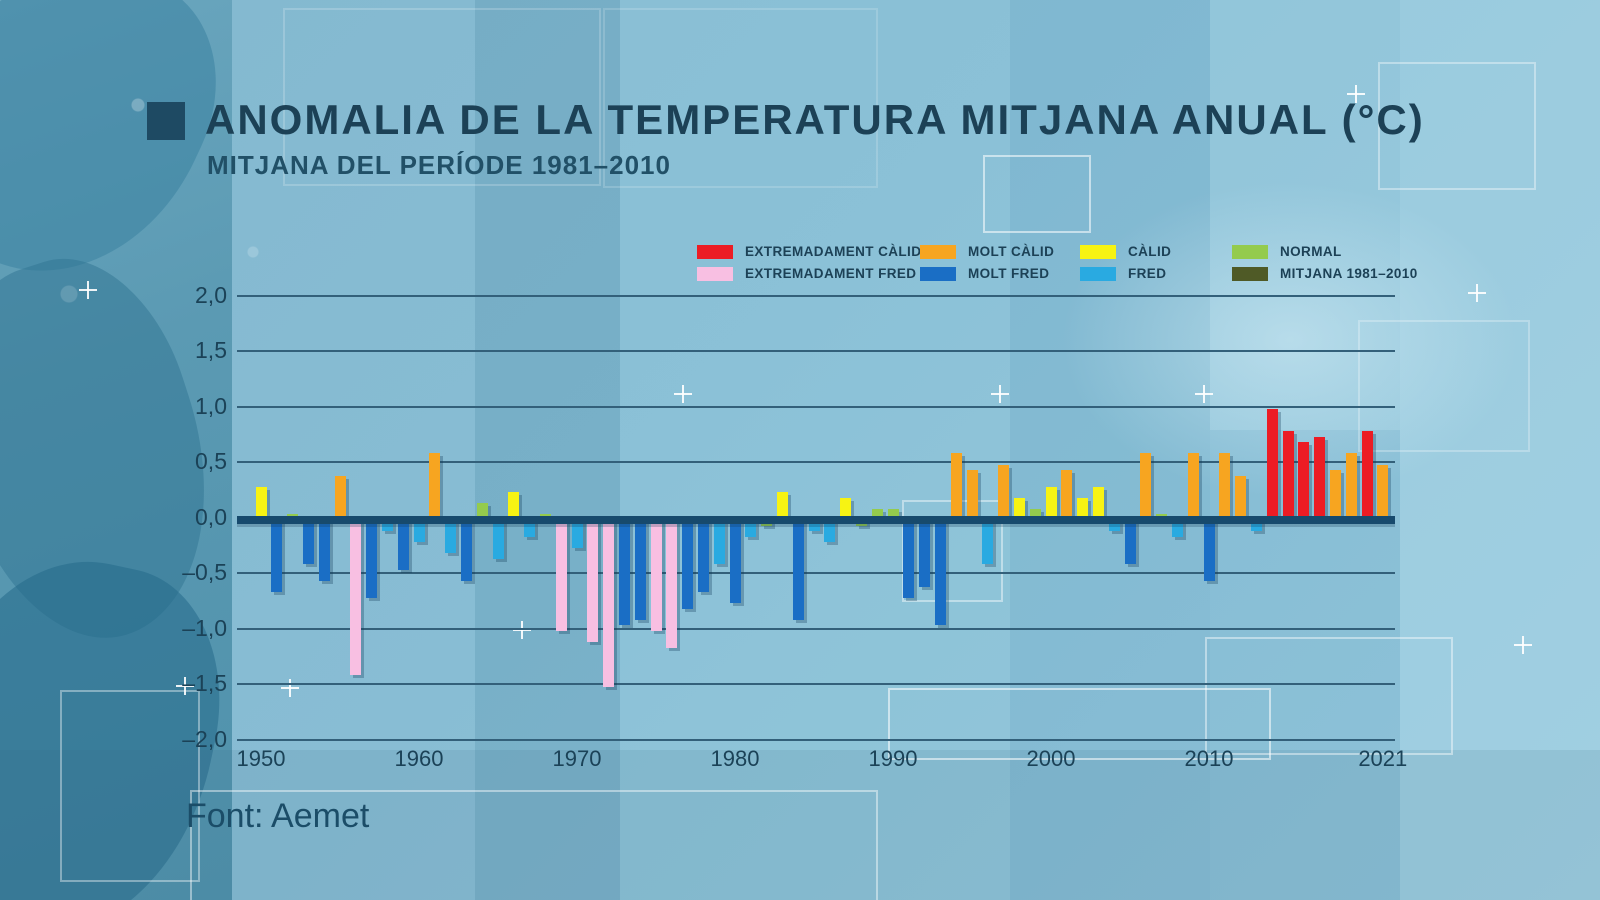 The width and height of the screenshot is (1600, 900). I want to click on bar-1973, so click(624, 573).